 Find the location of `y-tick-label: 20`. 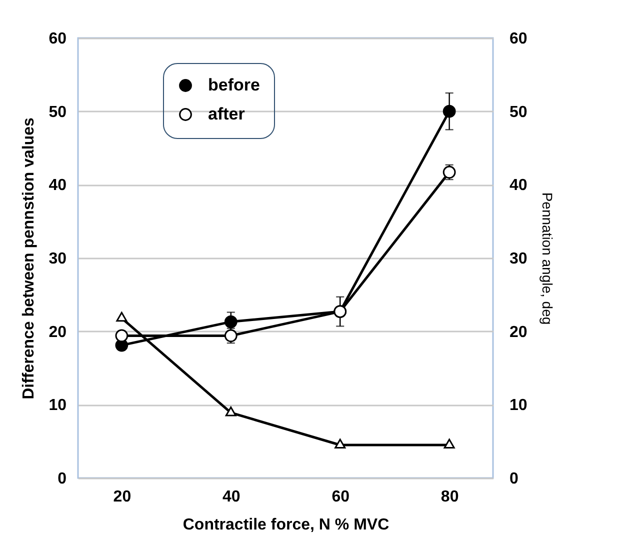

y-tick-label: 20 is located at coordinates (57, 332).